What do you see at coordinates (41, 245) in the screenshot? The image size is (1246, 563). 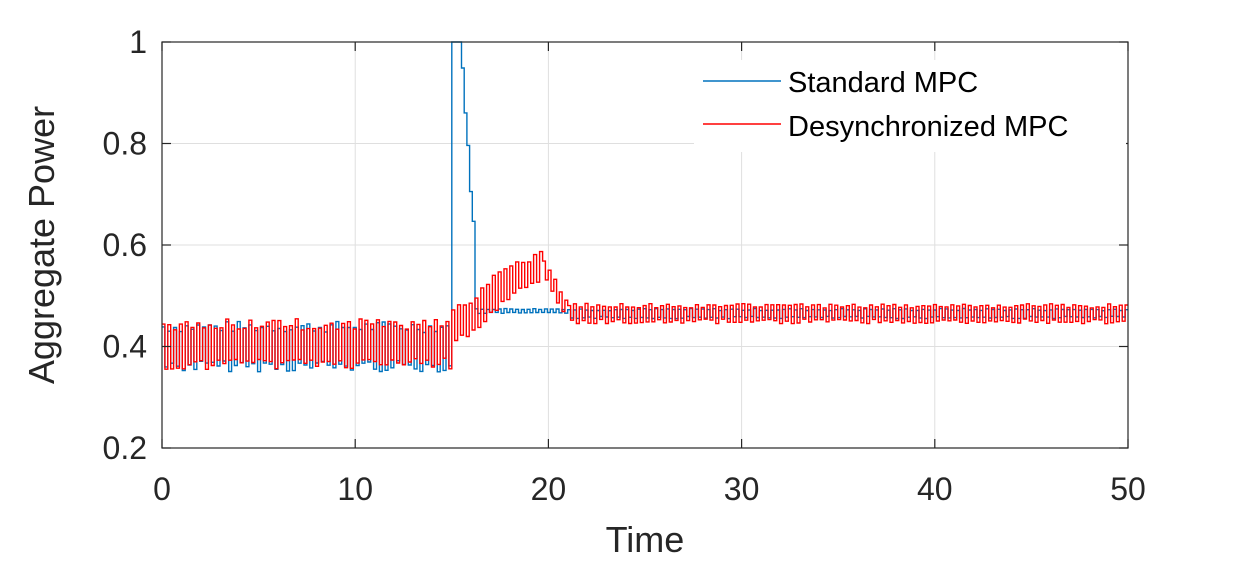 I see `y-axis-label: Aggregate Power` at bounding box center [41, 245].